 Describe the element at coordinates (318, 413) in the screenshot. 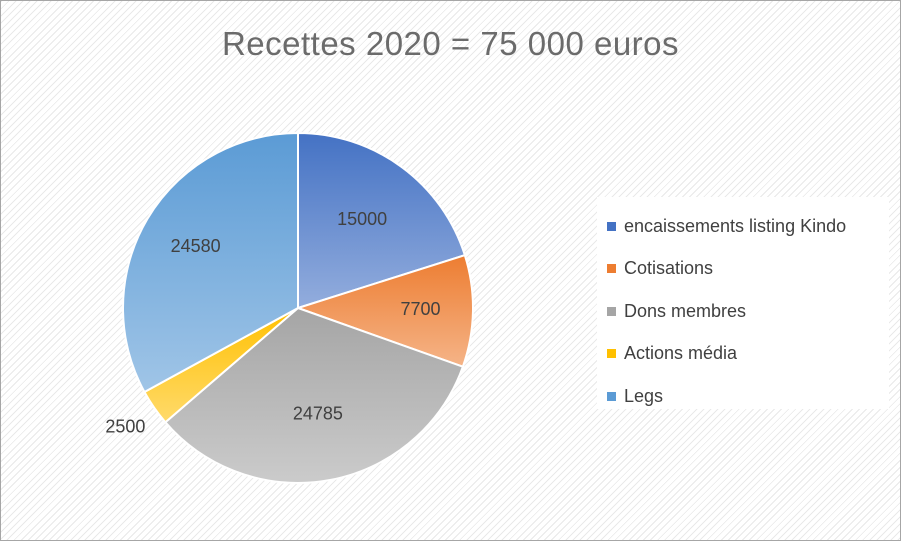

I see `data-label-dons-membres: 24785` at that location.